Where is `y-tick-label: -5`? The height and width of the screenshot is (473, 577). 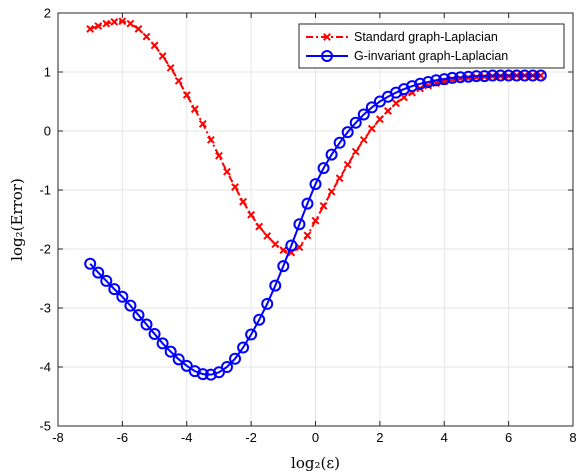
y-tick-label: -5 is located at coordinates (45, 426).